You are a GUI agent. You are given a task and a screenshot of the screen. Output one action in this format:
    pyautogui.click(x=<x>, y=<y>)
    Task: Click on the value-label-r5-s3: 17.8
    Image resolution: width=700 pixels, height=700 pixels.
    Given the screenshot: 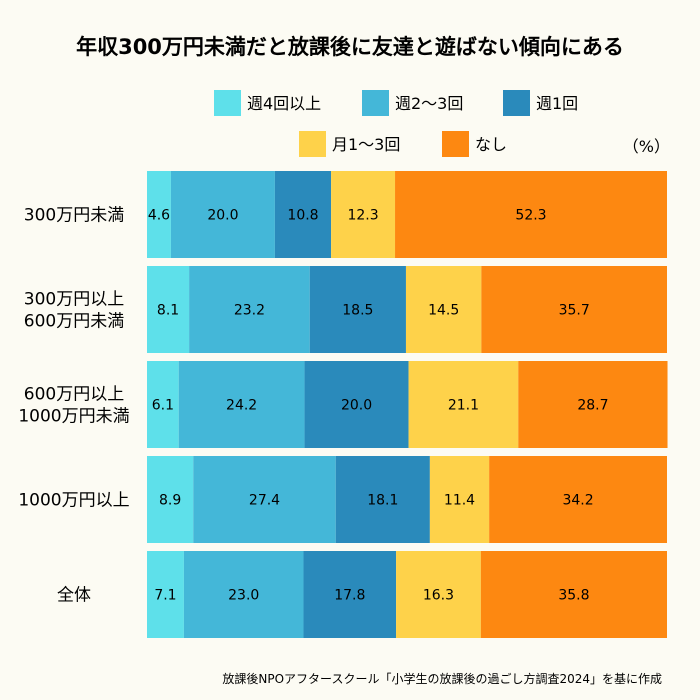 What is the action you would take?
    pyautogui.click(x=349, y=596)
    